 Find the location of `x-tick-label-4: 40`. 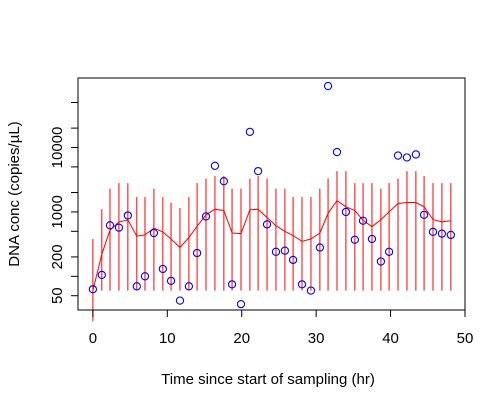

x-tick-label-4: 40 is located at coordinates (390, 338).